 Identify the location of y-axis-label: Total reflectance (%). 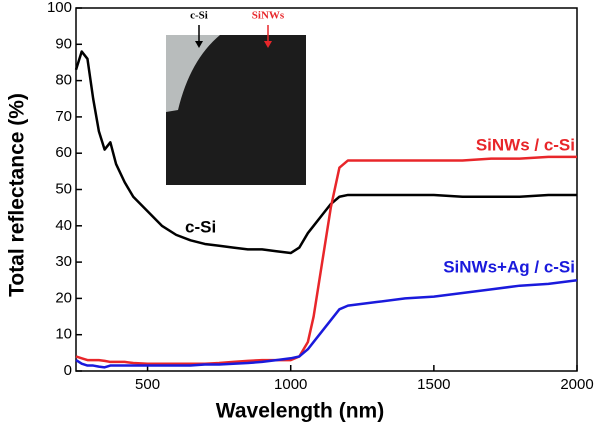
(17, 195).